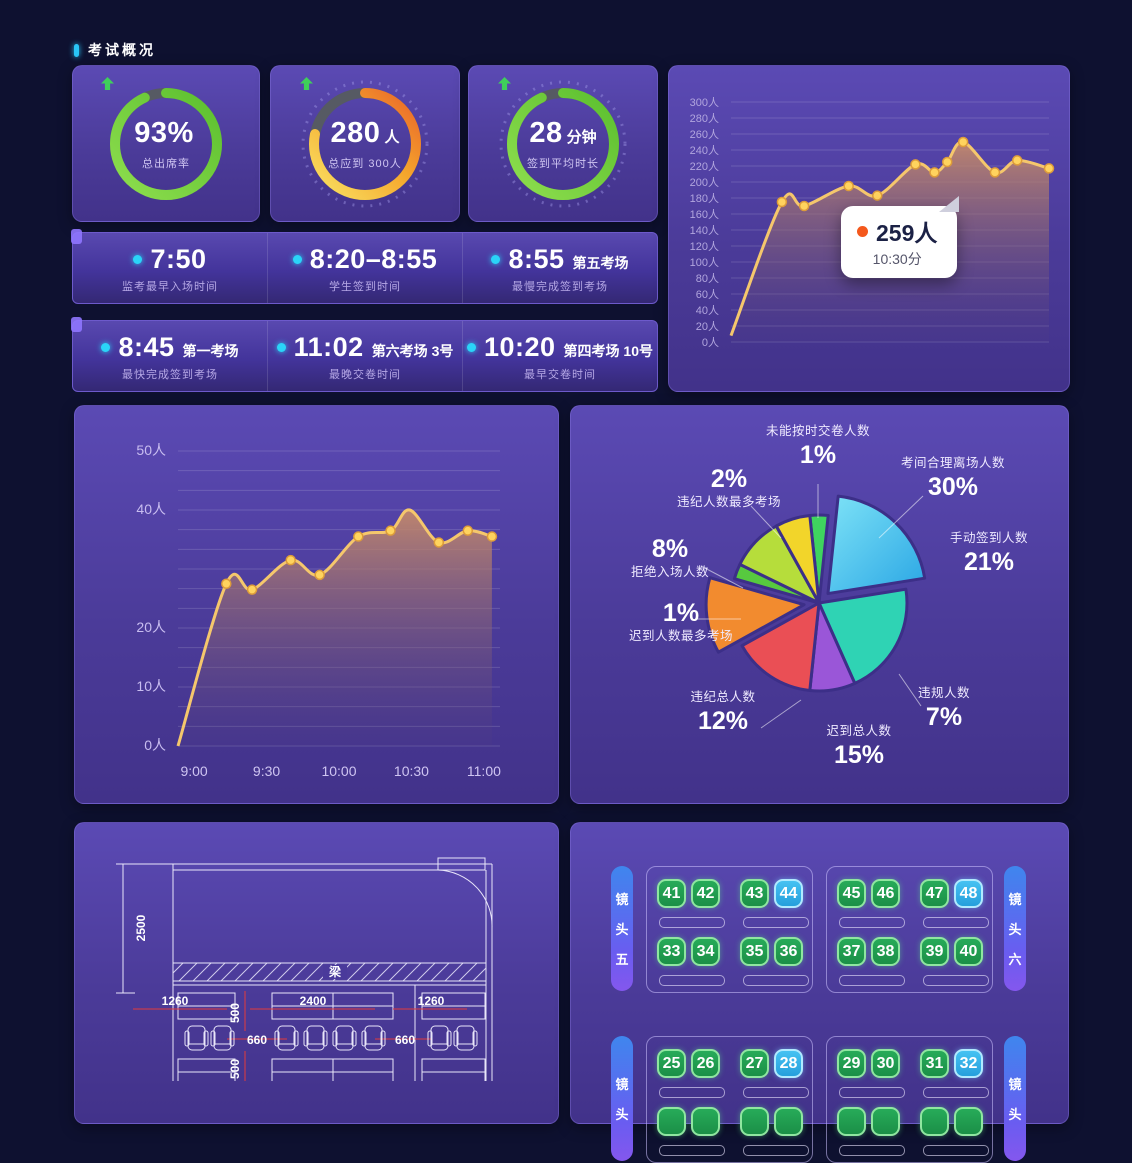  I want to click on svg-text: 160人, so click(704, 214).